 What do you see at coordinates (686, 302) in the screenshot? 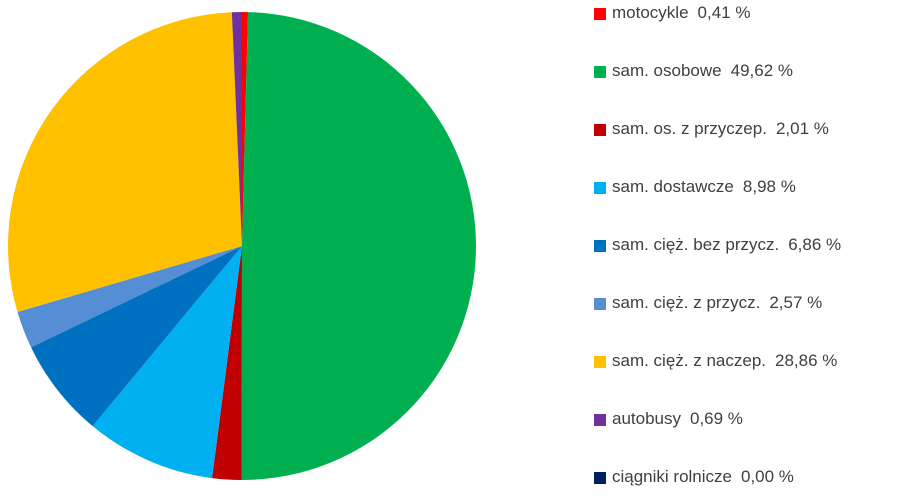
I see `legend-name: sam. cięż. z przycz.` at bounding box center [686, 302].